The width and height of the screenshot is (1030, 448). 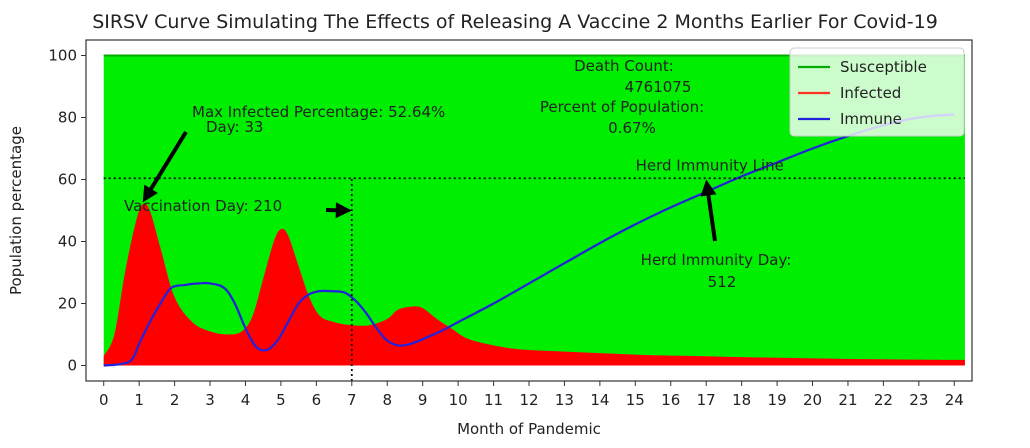 I want to click on legend-box, so click(x=877, y=92).